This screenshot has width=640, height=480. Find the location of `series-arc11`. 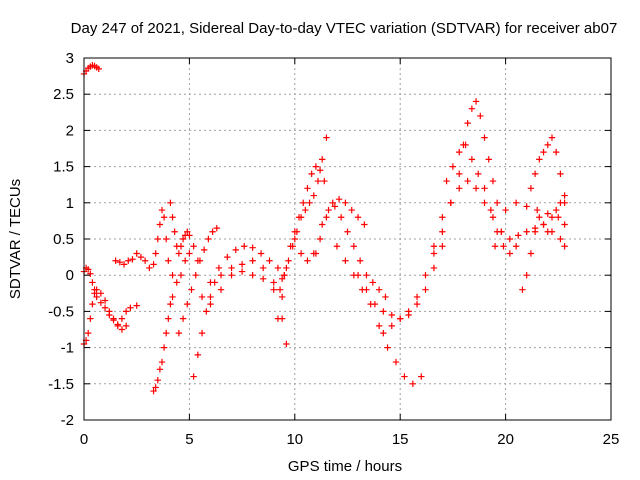

series-arc11 is located at coordinates (248, 302).